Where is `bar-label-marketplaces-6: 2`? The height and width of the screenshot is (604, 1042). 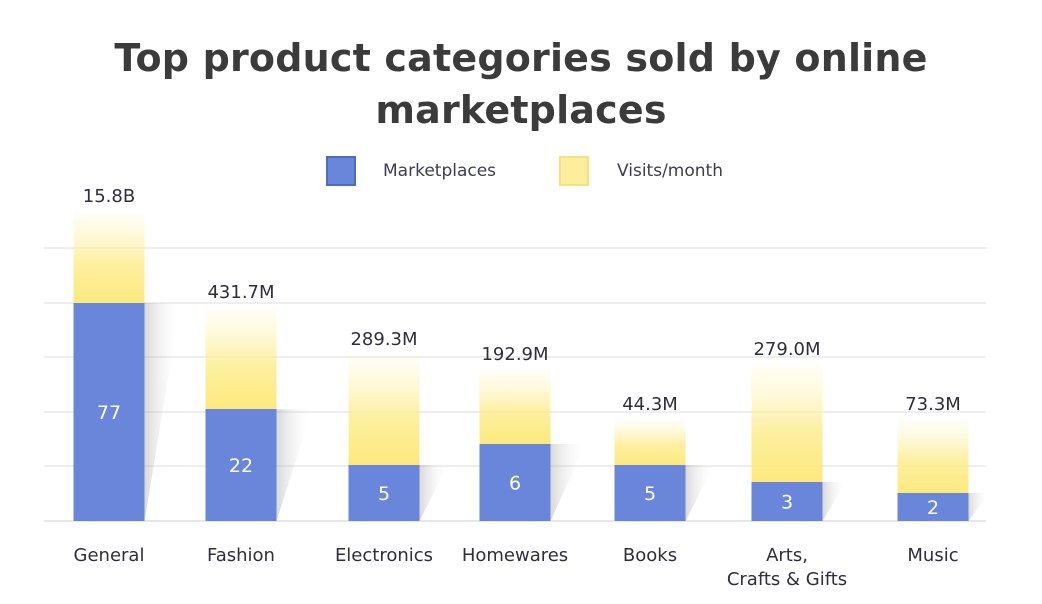
bar-label-marketplaces-6: 2 is located at coordinates (933, 508).